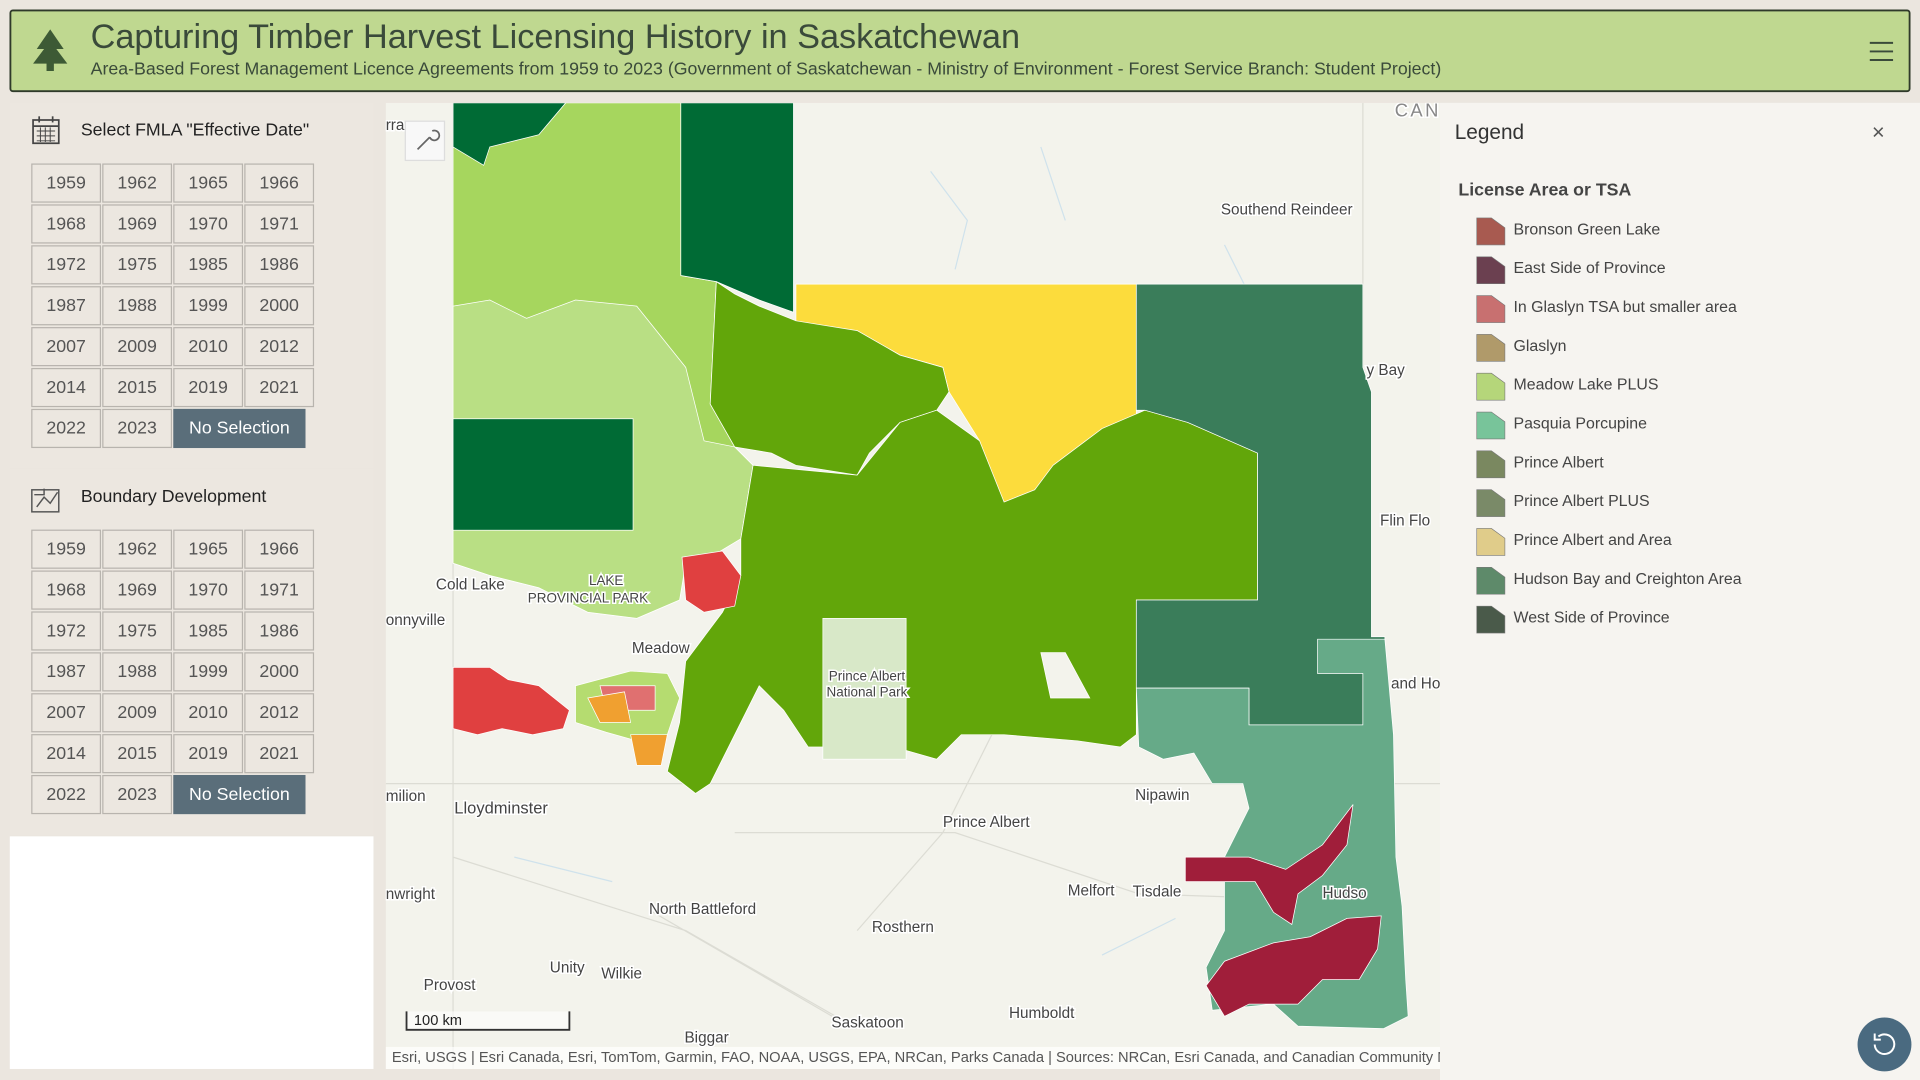 This screenshot has width=1920, height=1080. Describe the element at coordinates (1287, 210) in the screenshot. I see `place-label: Southend Reindeer` at that location.